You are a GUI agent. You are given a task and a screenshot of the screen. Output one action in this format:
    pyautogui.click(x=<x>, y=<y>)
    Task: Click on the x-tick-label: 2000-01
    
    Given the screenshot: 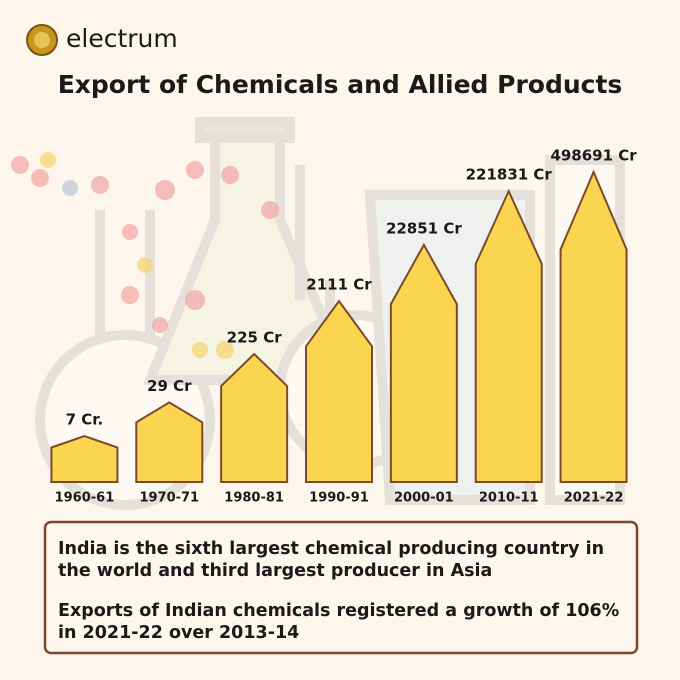 What is the action you would take?
    pyautogui.click(x=424, y=498)
    